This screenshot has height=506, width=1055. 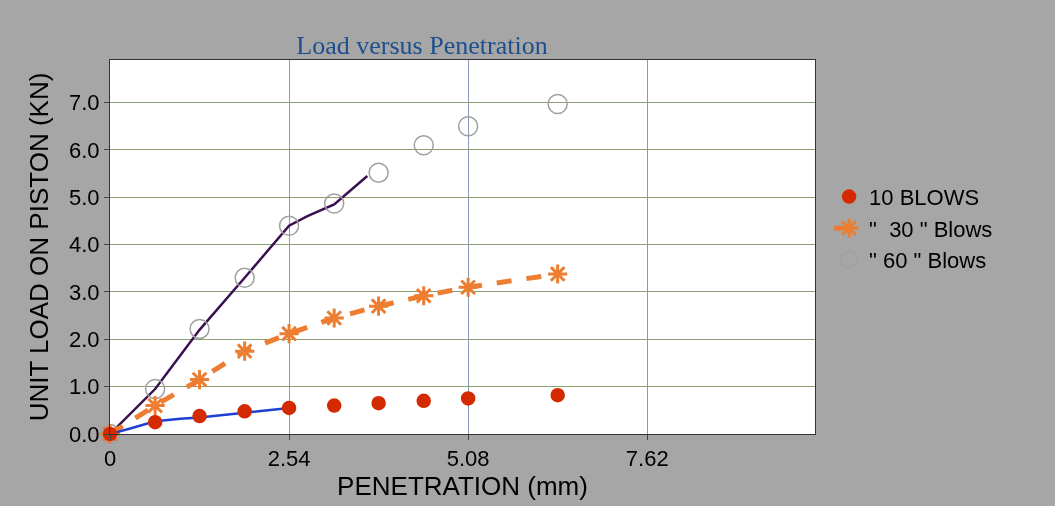 What do you see at coordinates (84, 387) in the screenshot?
I see `y-tick-label: 1.0` at bounding box center [84, 387].